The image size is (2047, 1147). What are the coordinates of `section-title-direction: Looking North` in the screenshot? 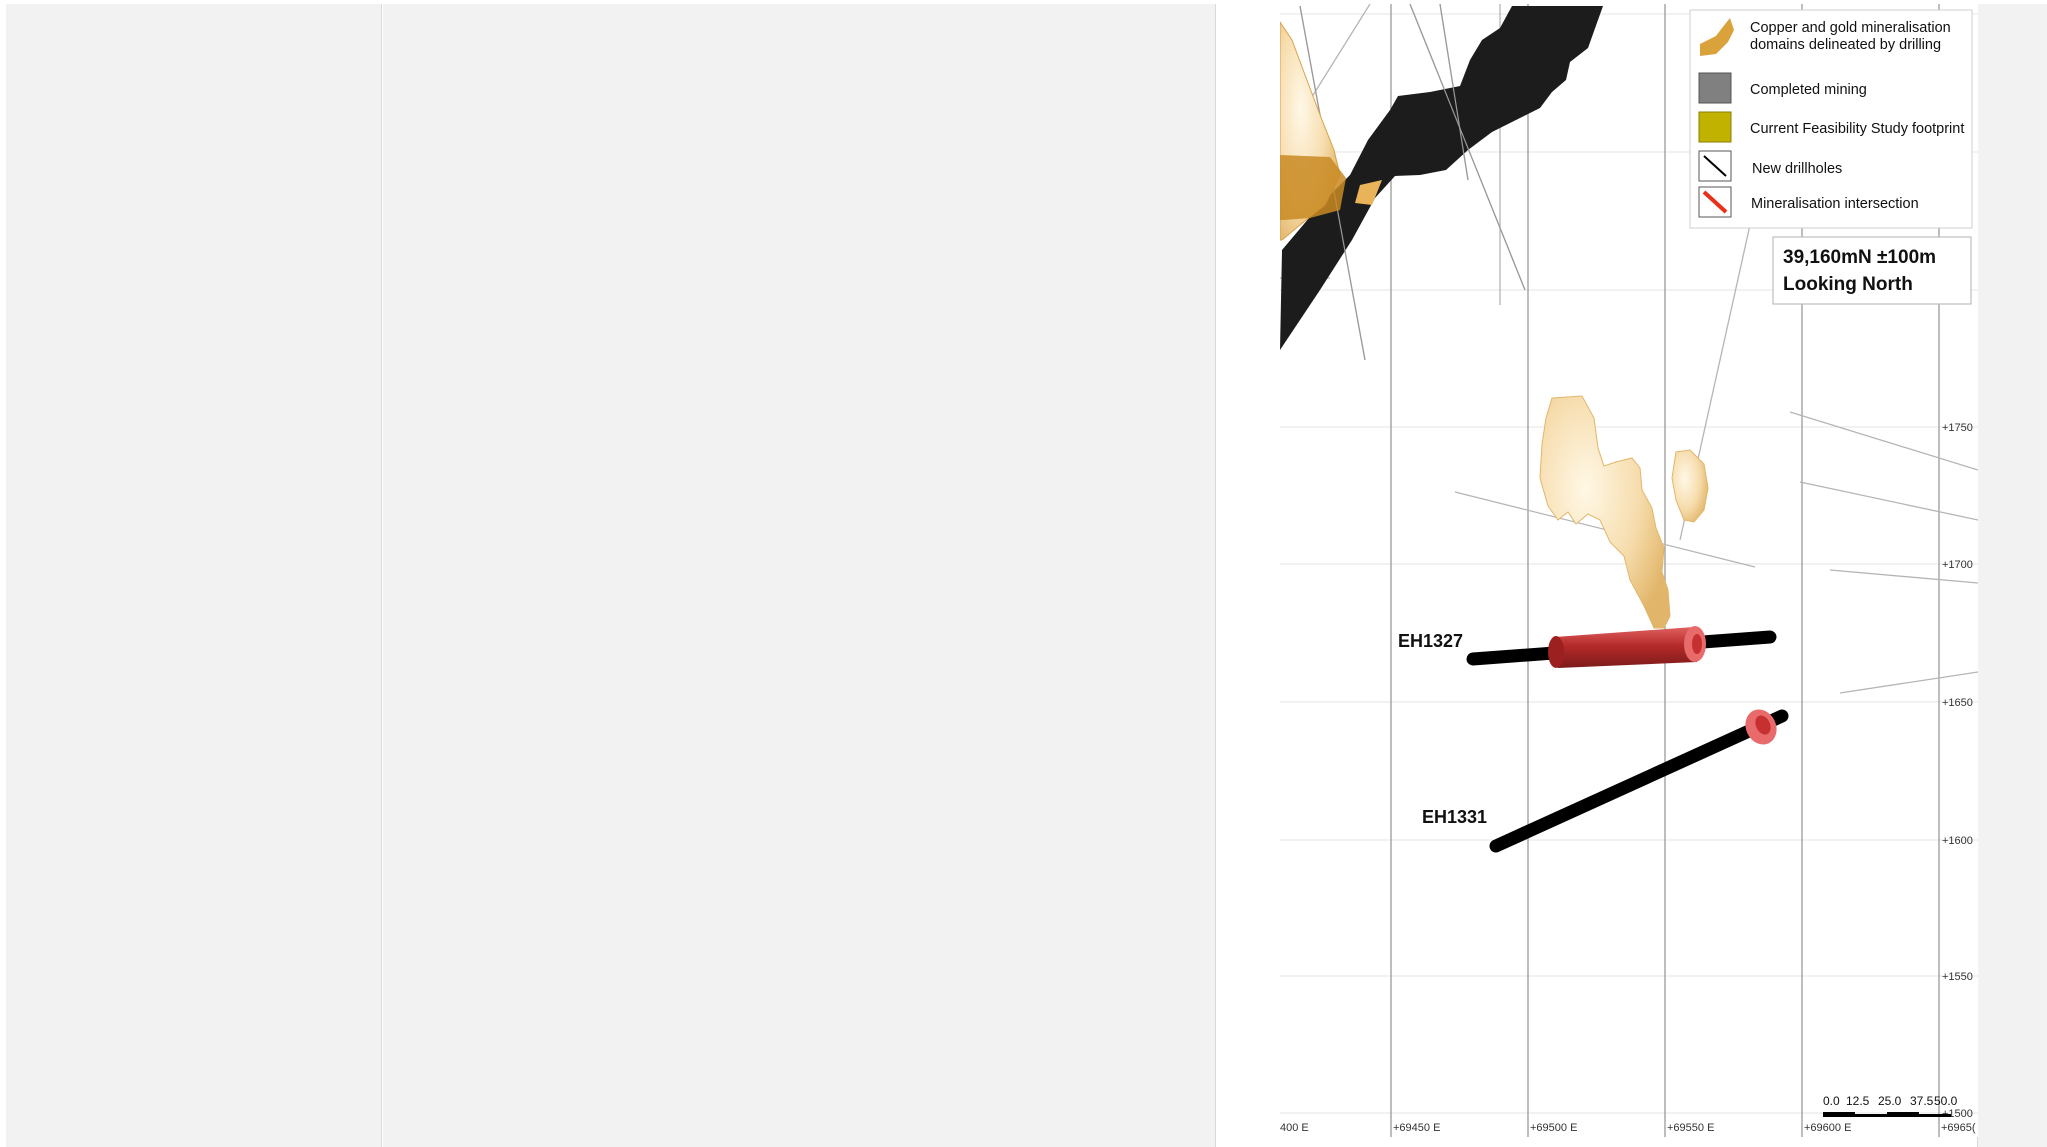 It's located at (1848, 284).